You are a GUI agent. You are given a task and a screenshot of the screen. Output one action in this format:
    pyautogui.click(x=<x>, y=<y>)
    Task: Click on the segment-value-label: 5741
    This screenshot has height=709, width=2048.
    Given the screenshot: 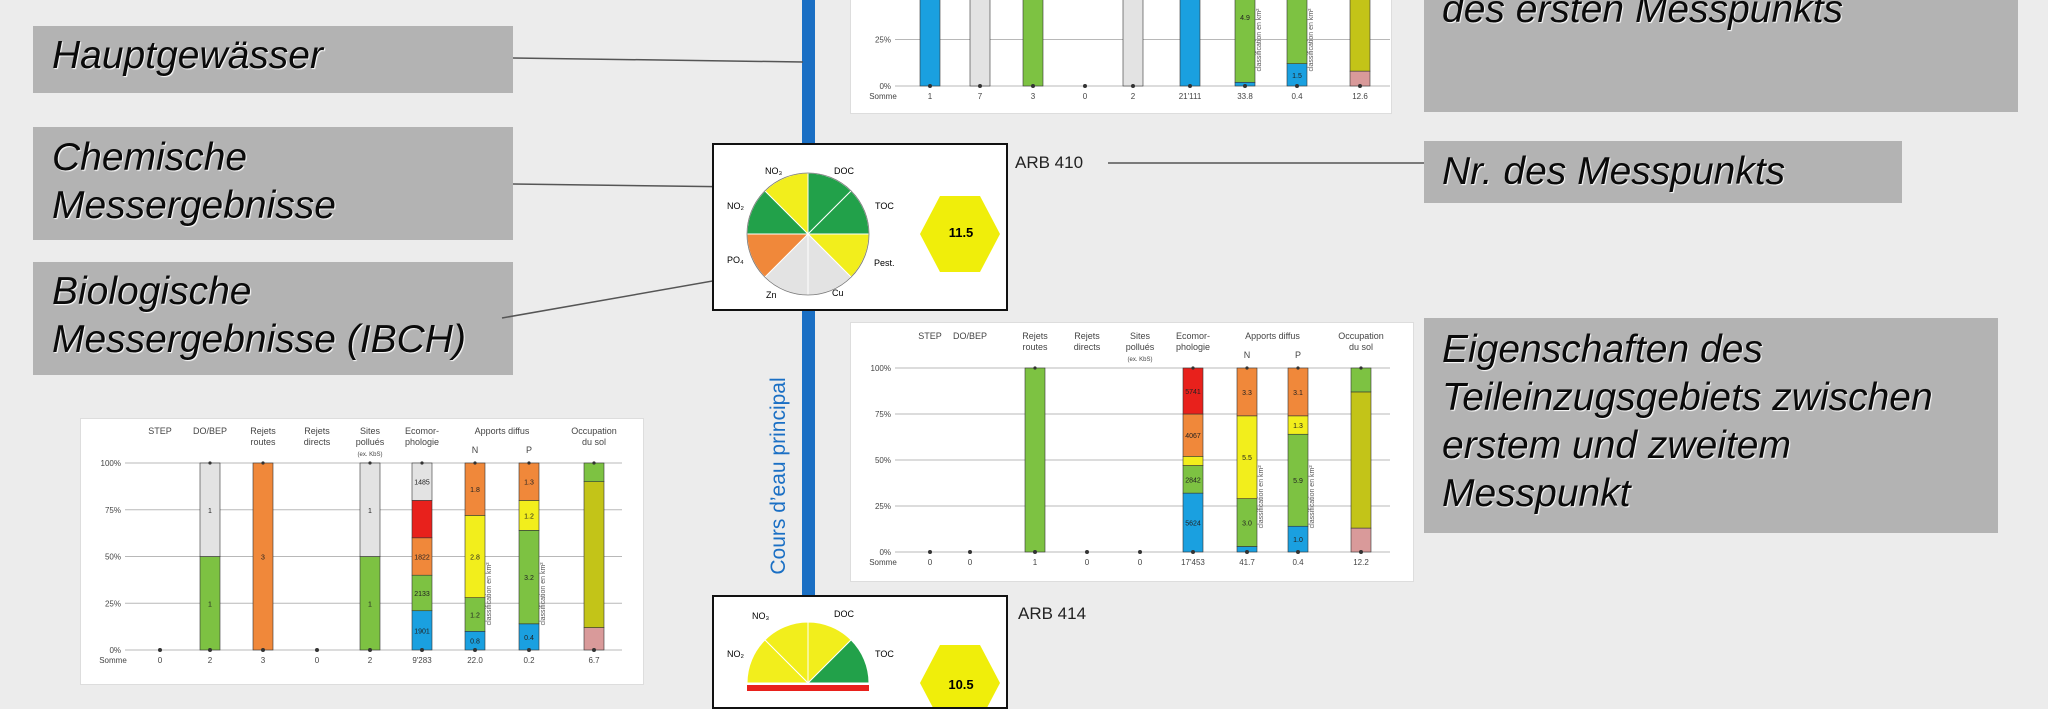 What is the action you would take?
    pyautogui.click(x=1193, y=392)
    